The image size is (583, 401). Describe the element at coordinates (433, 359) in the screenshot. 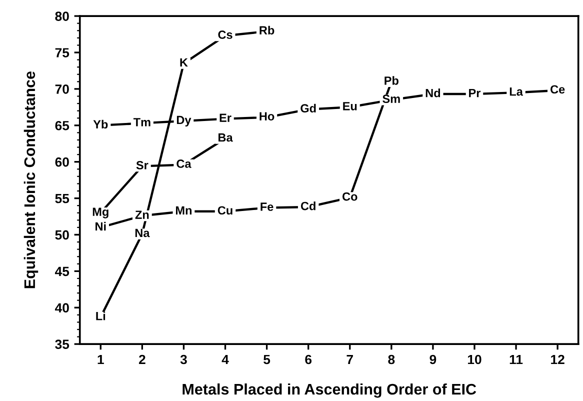

I see `x-tick-label: 9` at that location.